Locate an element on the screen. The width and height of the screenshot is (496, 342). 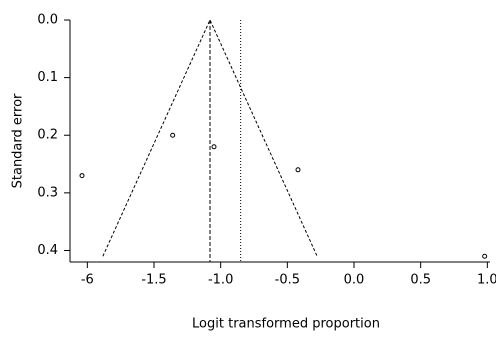
x-tick-label: 1.0 is located at coordinates (486, 280).